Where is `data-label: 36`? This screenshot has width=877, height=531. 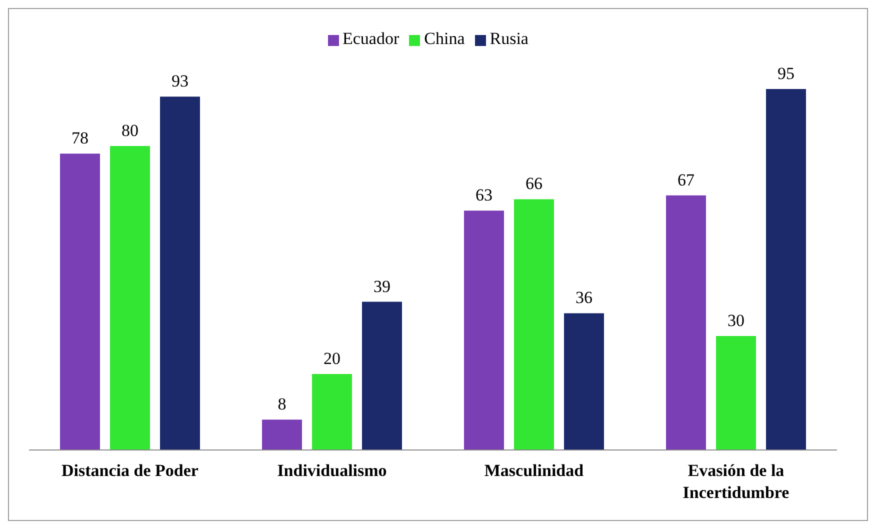
data-label: 36 is located at coordinates (584, 298).